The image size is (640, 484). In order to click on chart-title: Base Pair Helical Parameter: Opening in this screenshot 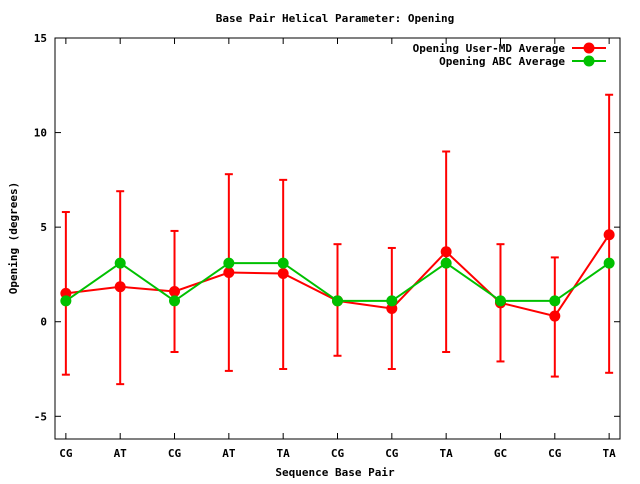, I will do `click(335, 18)`.